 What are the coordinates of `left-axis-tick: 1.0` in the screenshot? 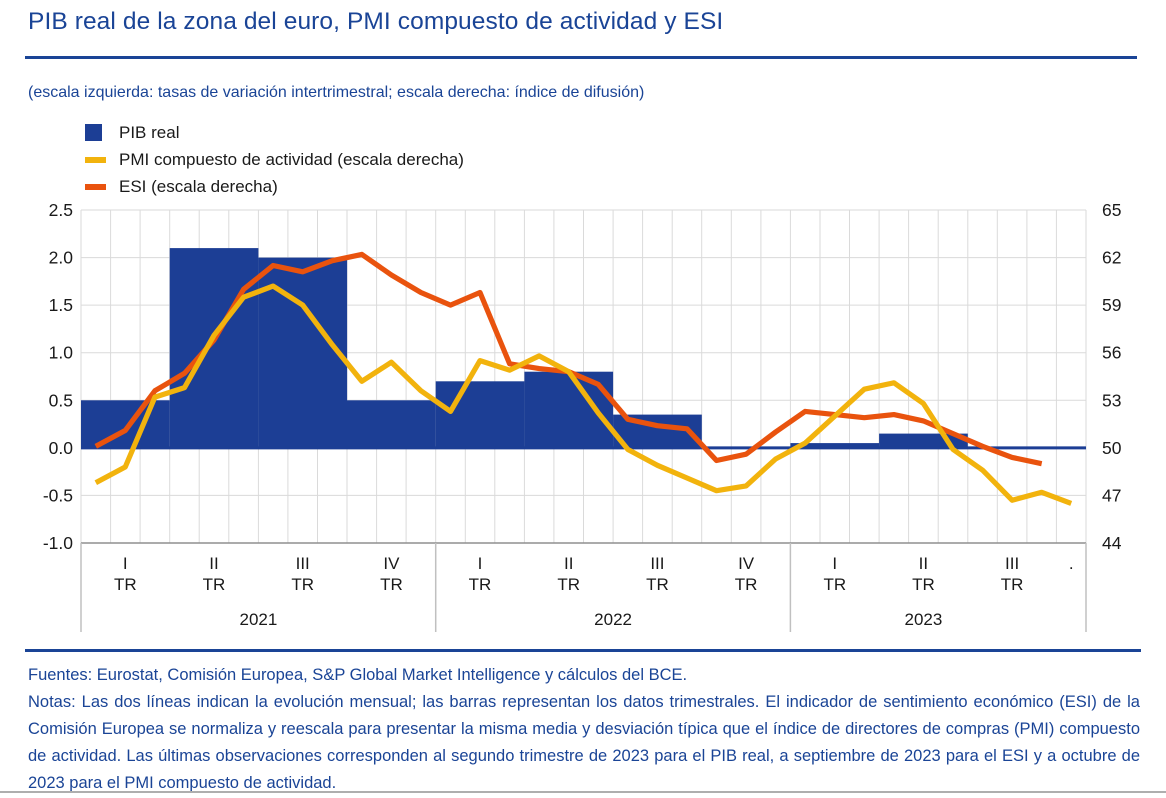 It's located at (61, 353).